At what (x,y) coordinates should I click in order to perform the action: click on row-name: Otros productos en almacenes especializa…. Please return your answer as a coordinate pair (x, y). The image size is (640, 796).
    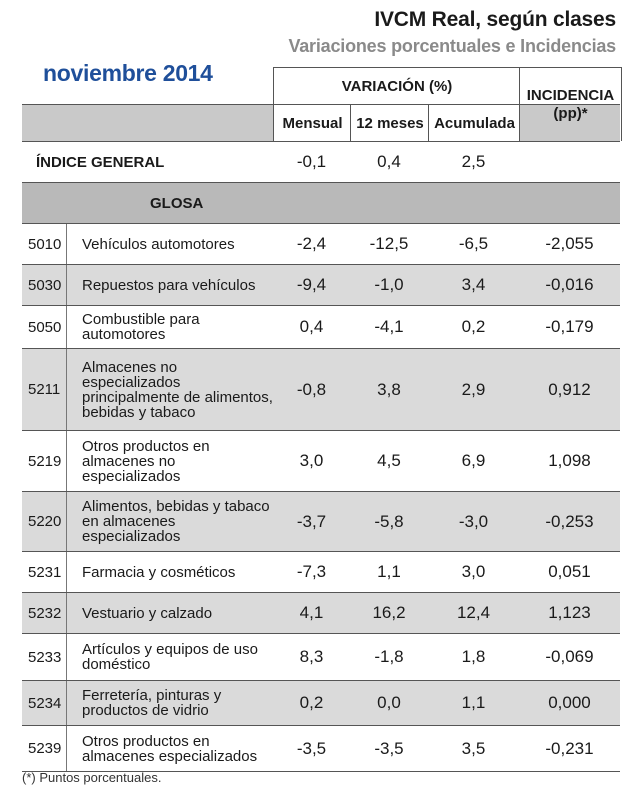
    Looking at the image, I should click on (170, 748).